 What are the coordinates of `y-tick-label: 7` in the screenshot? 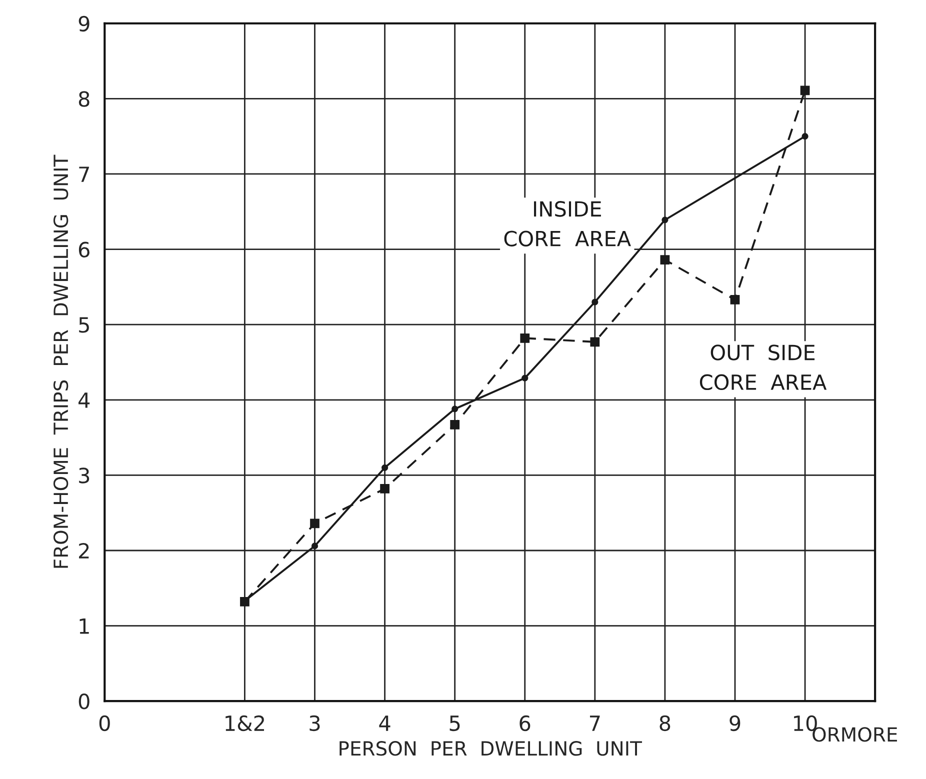 It's located at (84, 174).